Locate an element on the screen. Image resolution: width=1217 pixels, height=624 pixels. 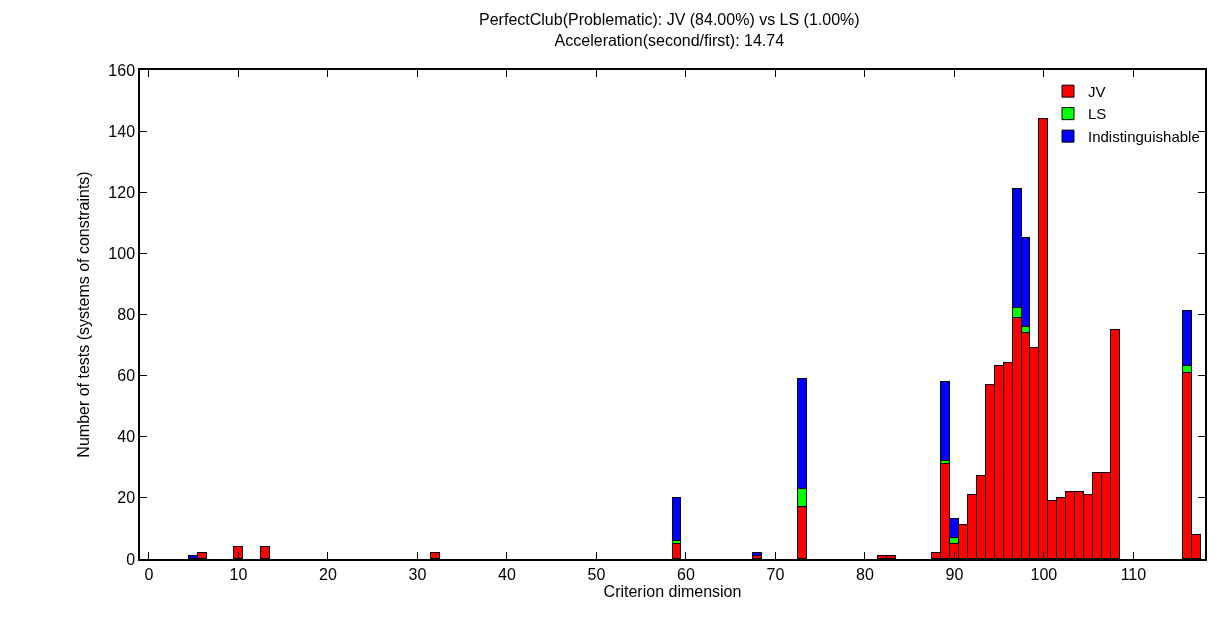
y-tick-label: 0 is located at coordinates (131, 559).